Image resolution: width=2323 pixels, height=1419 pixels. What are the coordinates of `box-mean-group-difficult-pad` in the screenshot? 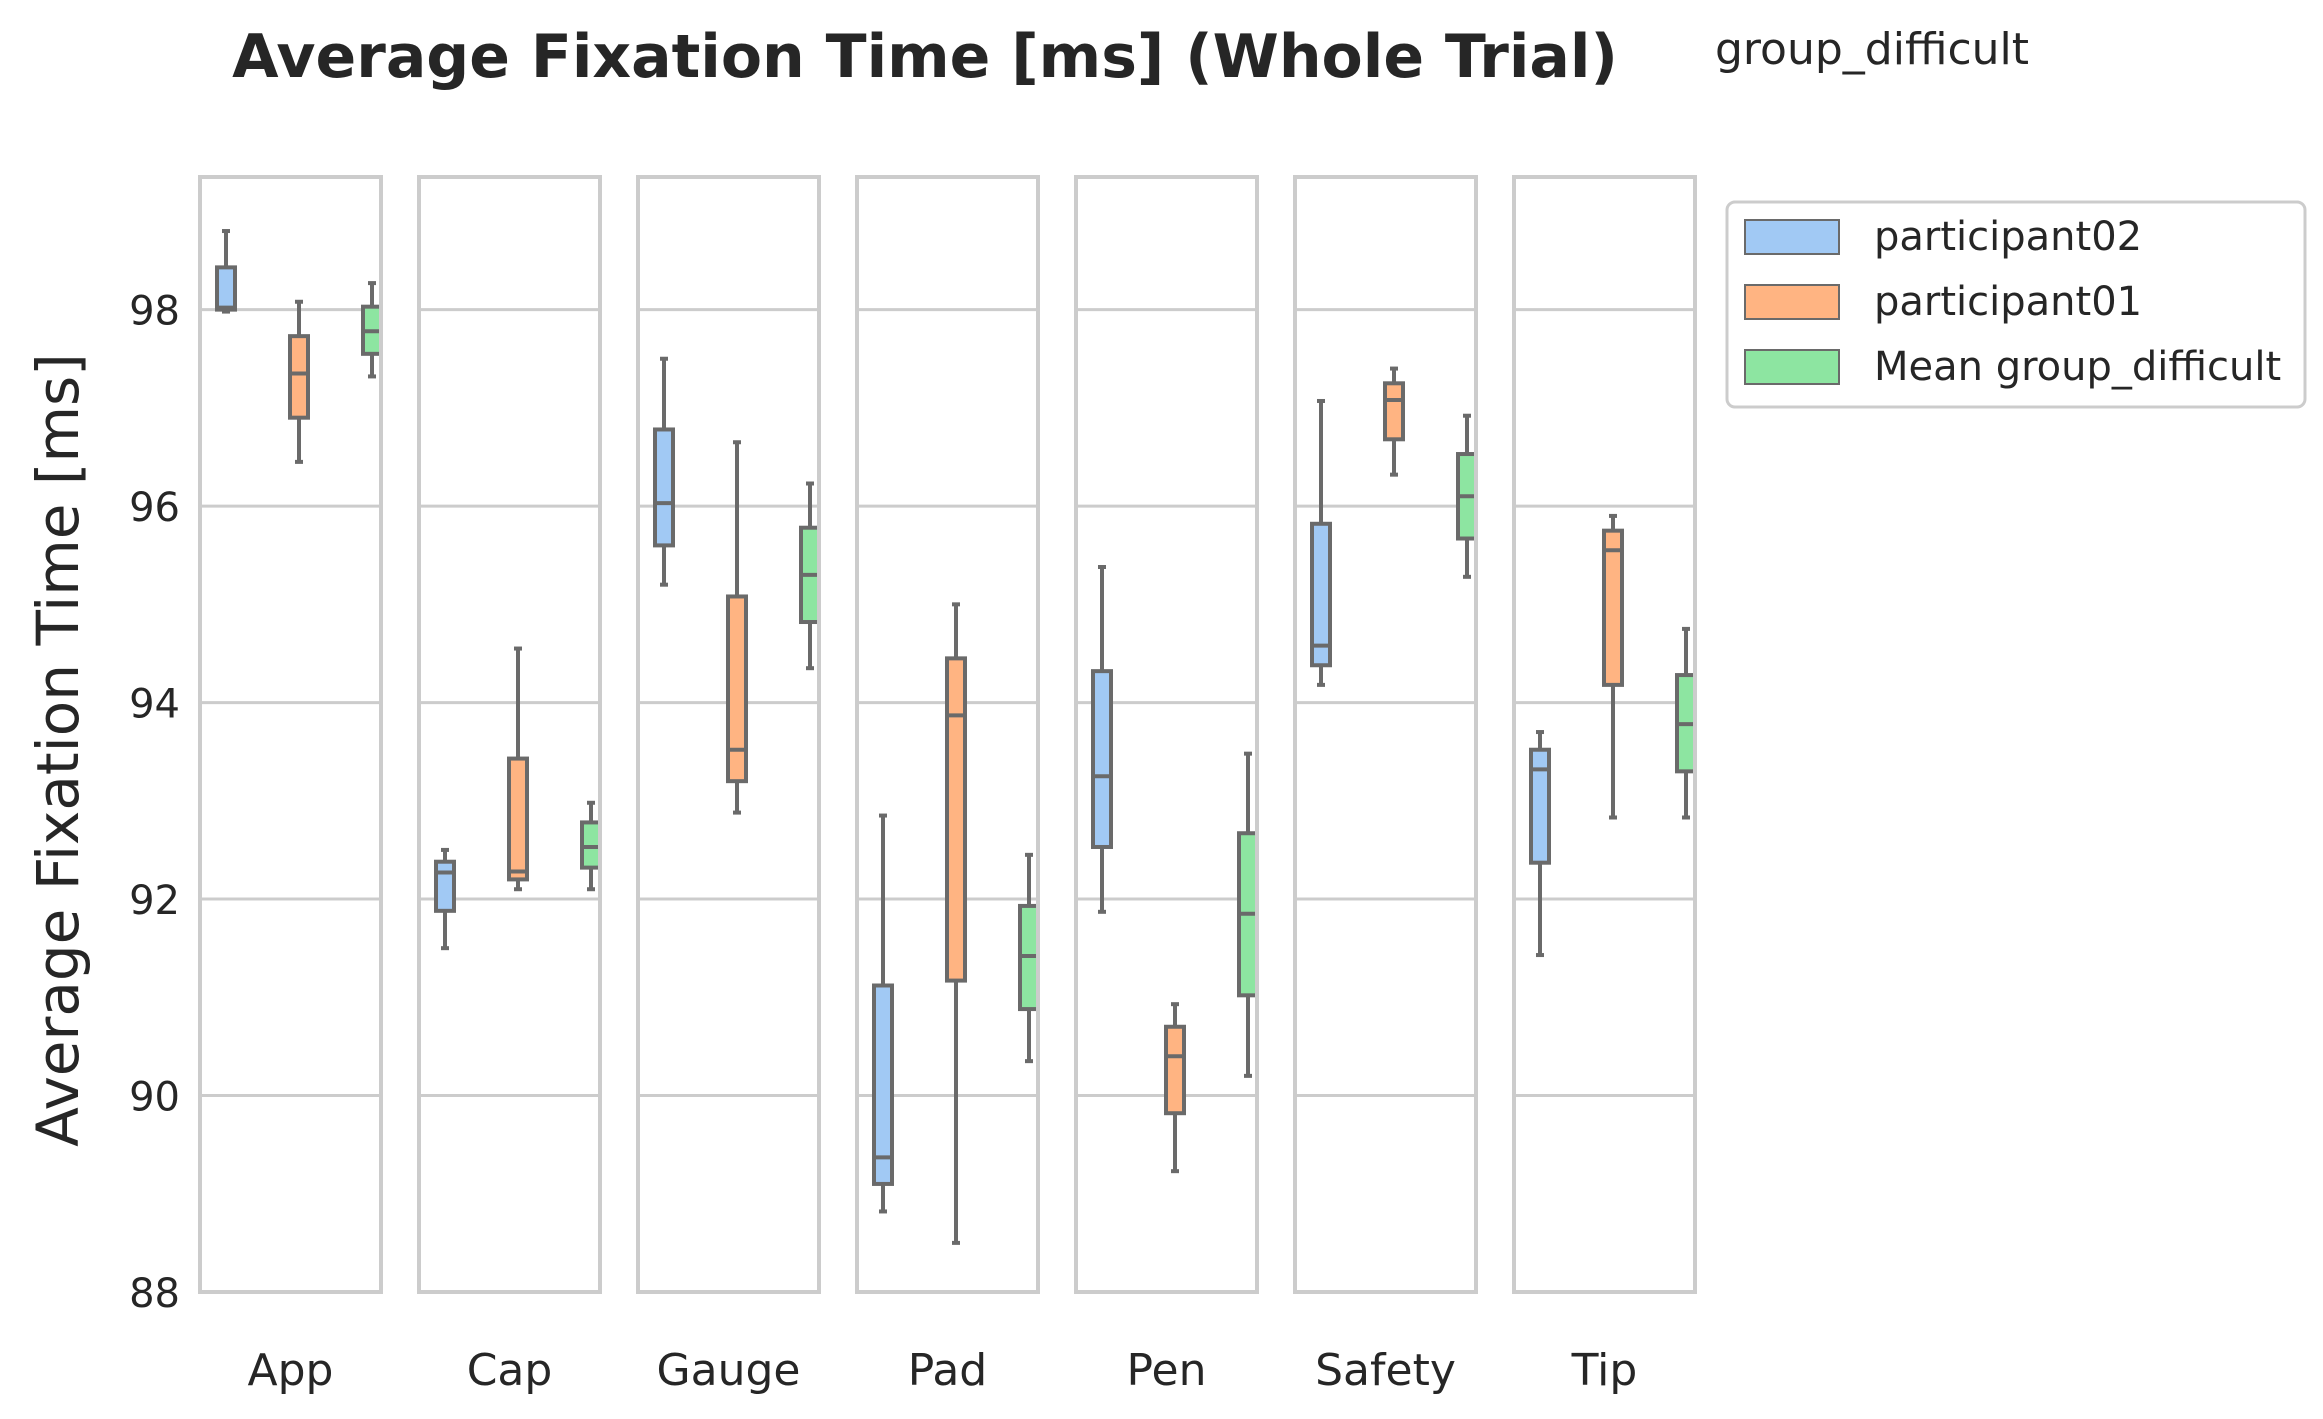 It's located at (1029, 958).